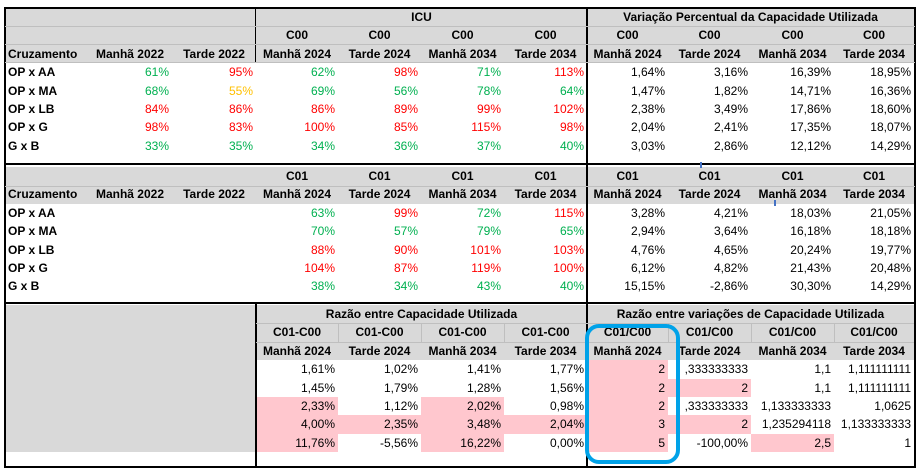 The width and height of the screenshot is (917, 476). I want to click on variation-value: 16,36%, so click(890, 90).